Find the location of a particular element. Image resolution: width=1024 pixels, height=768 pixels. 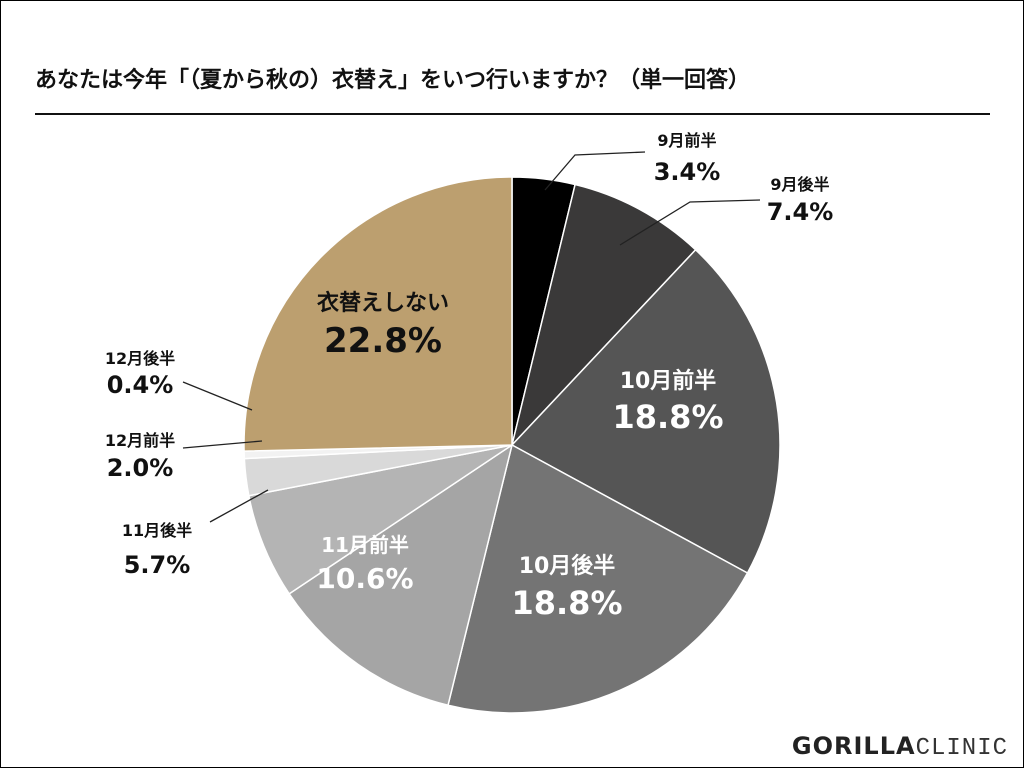

value-11-early: 10.6% is located at coordinates (364, 578).